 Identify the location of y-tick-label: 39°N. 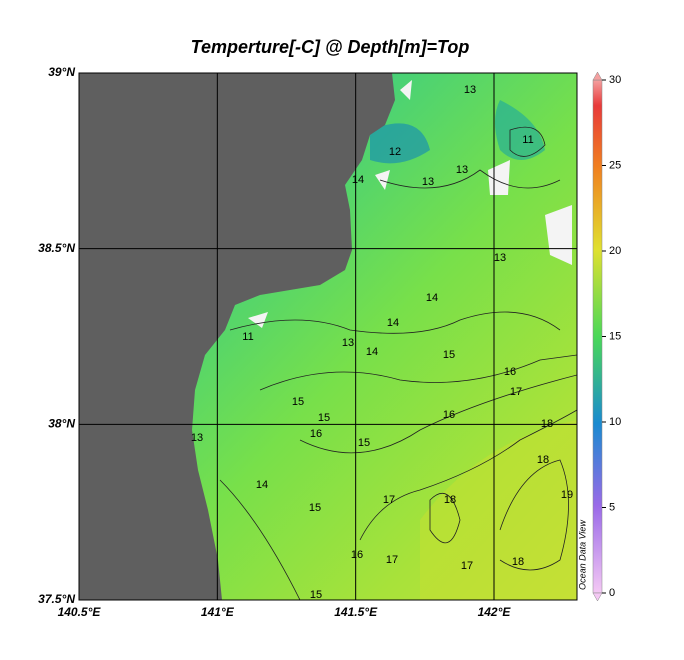
(61, 72).